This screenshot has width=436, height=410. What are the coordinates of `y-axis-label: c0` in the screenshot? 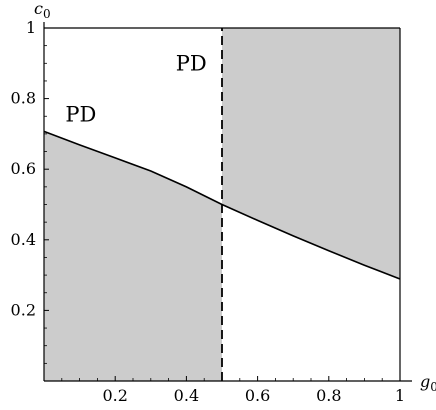 It's located at (42, 10).